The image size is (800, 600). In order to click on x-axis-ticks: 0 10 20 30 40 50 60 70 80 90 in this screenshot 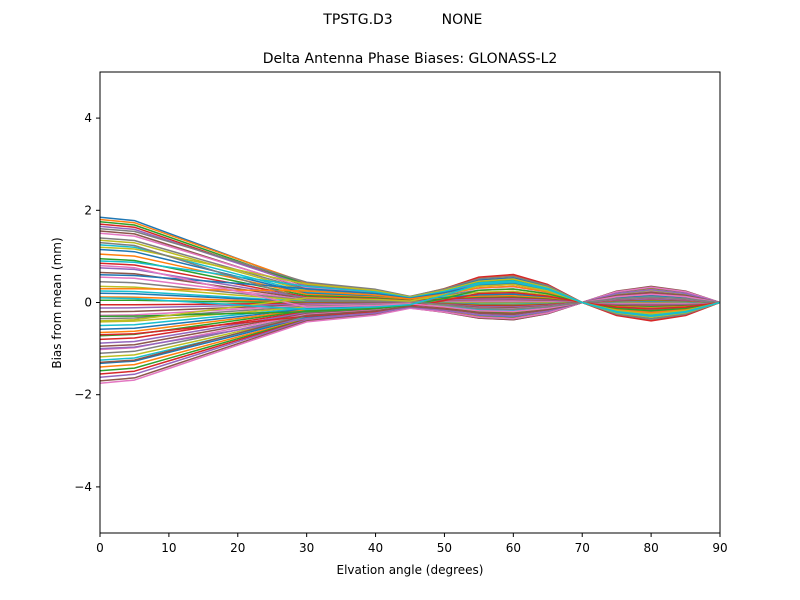, I will do `click(412, 544)`.